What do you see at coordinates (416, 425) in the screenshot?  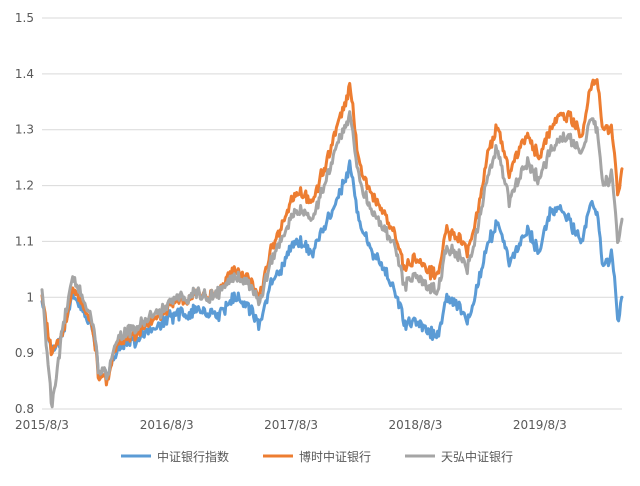 I see `x-tick-label: 2018/8/3` at bounding box center [416, 425].